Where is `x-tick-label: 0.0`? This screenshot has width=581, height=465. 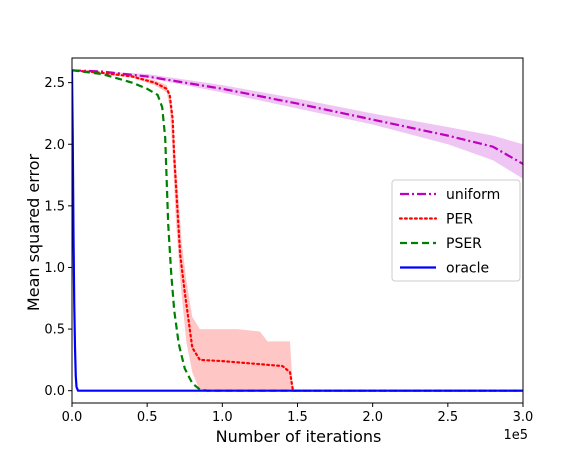 x-tick-label: 0.0 is located at coordinates (72, 417).